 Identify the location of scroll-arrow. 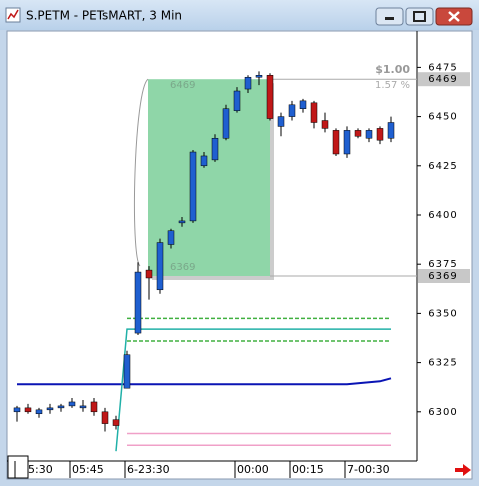
(463, 470).